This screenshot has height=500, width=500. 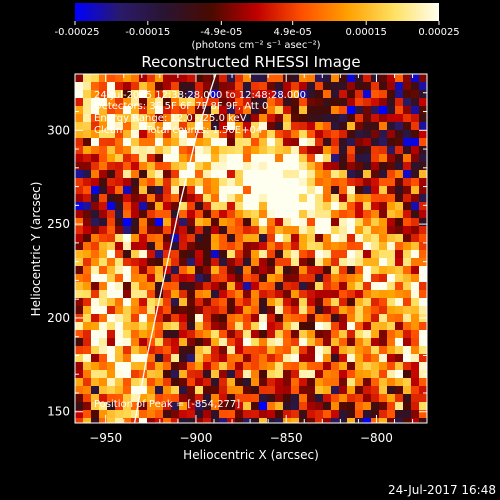 I want to click on x-axis-label: Heliocentric X (arcsec), so click(x=251, y=455).